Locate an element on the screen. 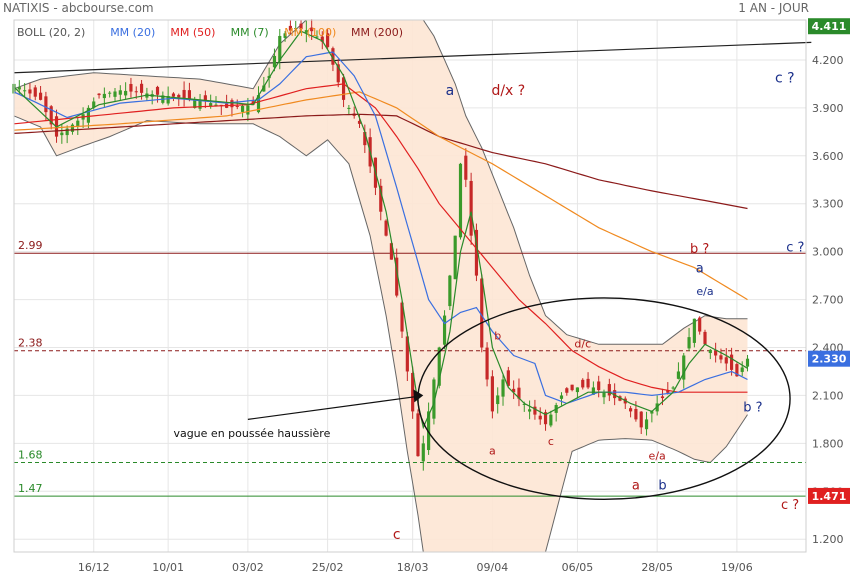 The width and height of the screenshot is (855, 580). legend-item: MM (50) is located at coordinates (192, 32).